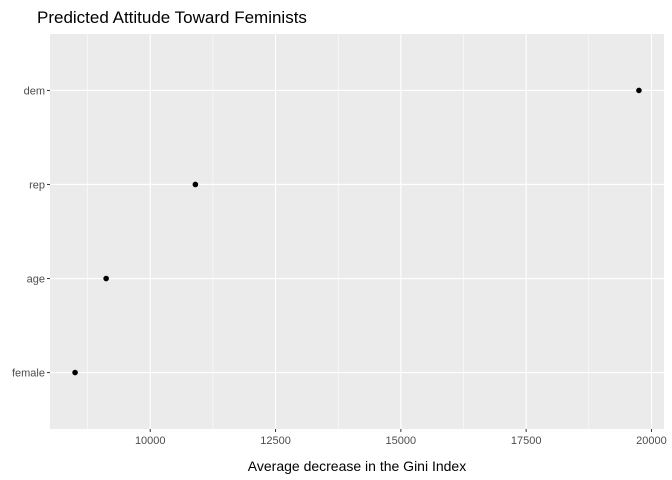 This screenshot has height=480, width=672. I want to click on y-tick-label-age: age, so click(36, 280).